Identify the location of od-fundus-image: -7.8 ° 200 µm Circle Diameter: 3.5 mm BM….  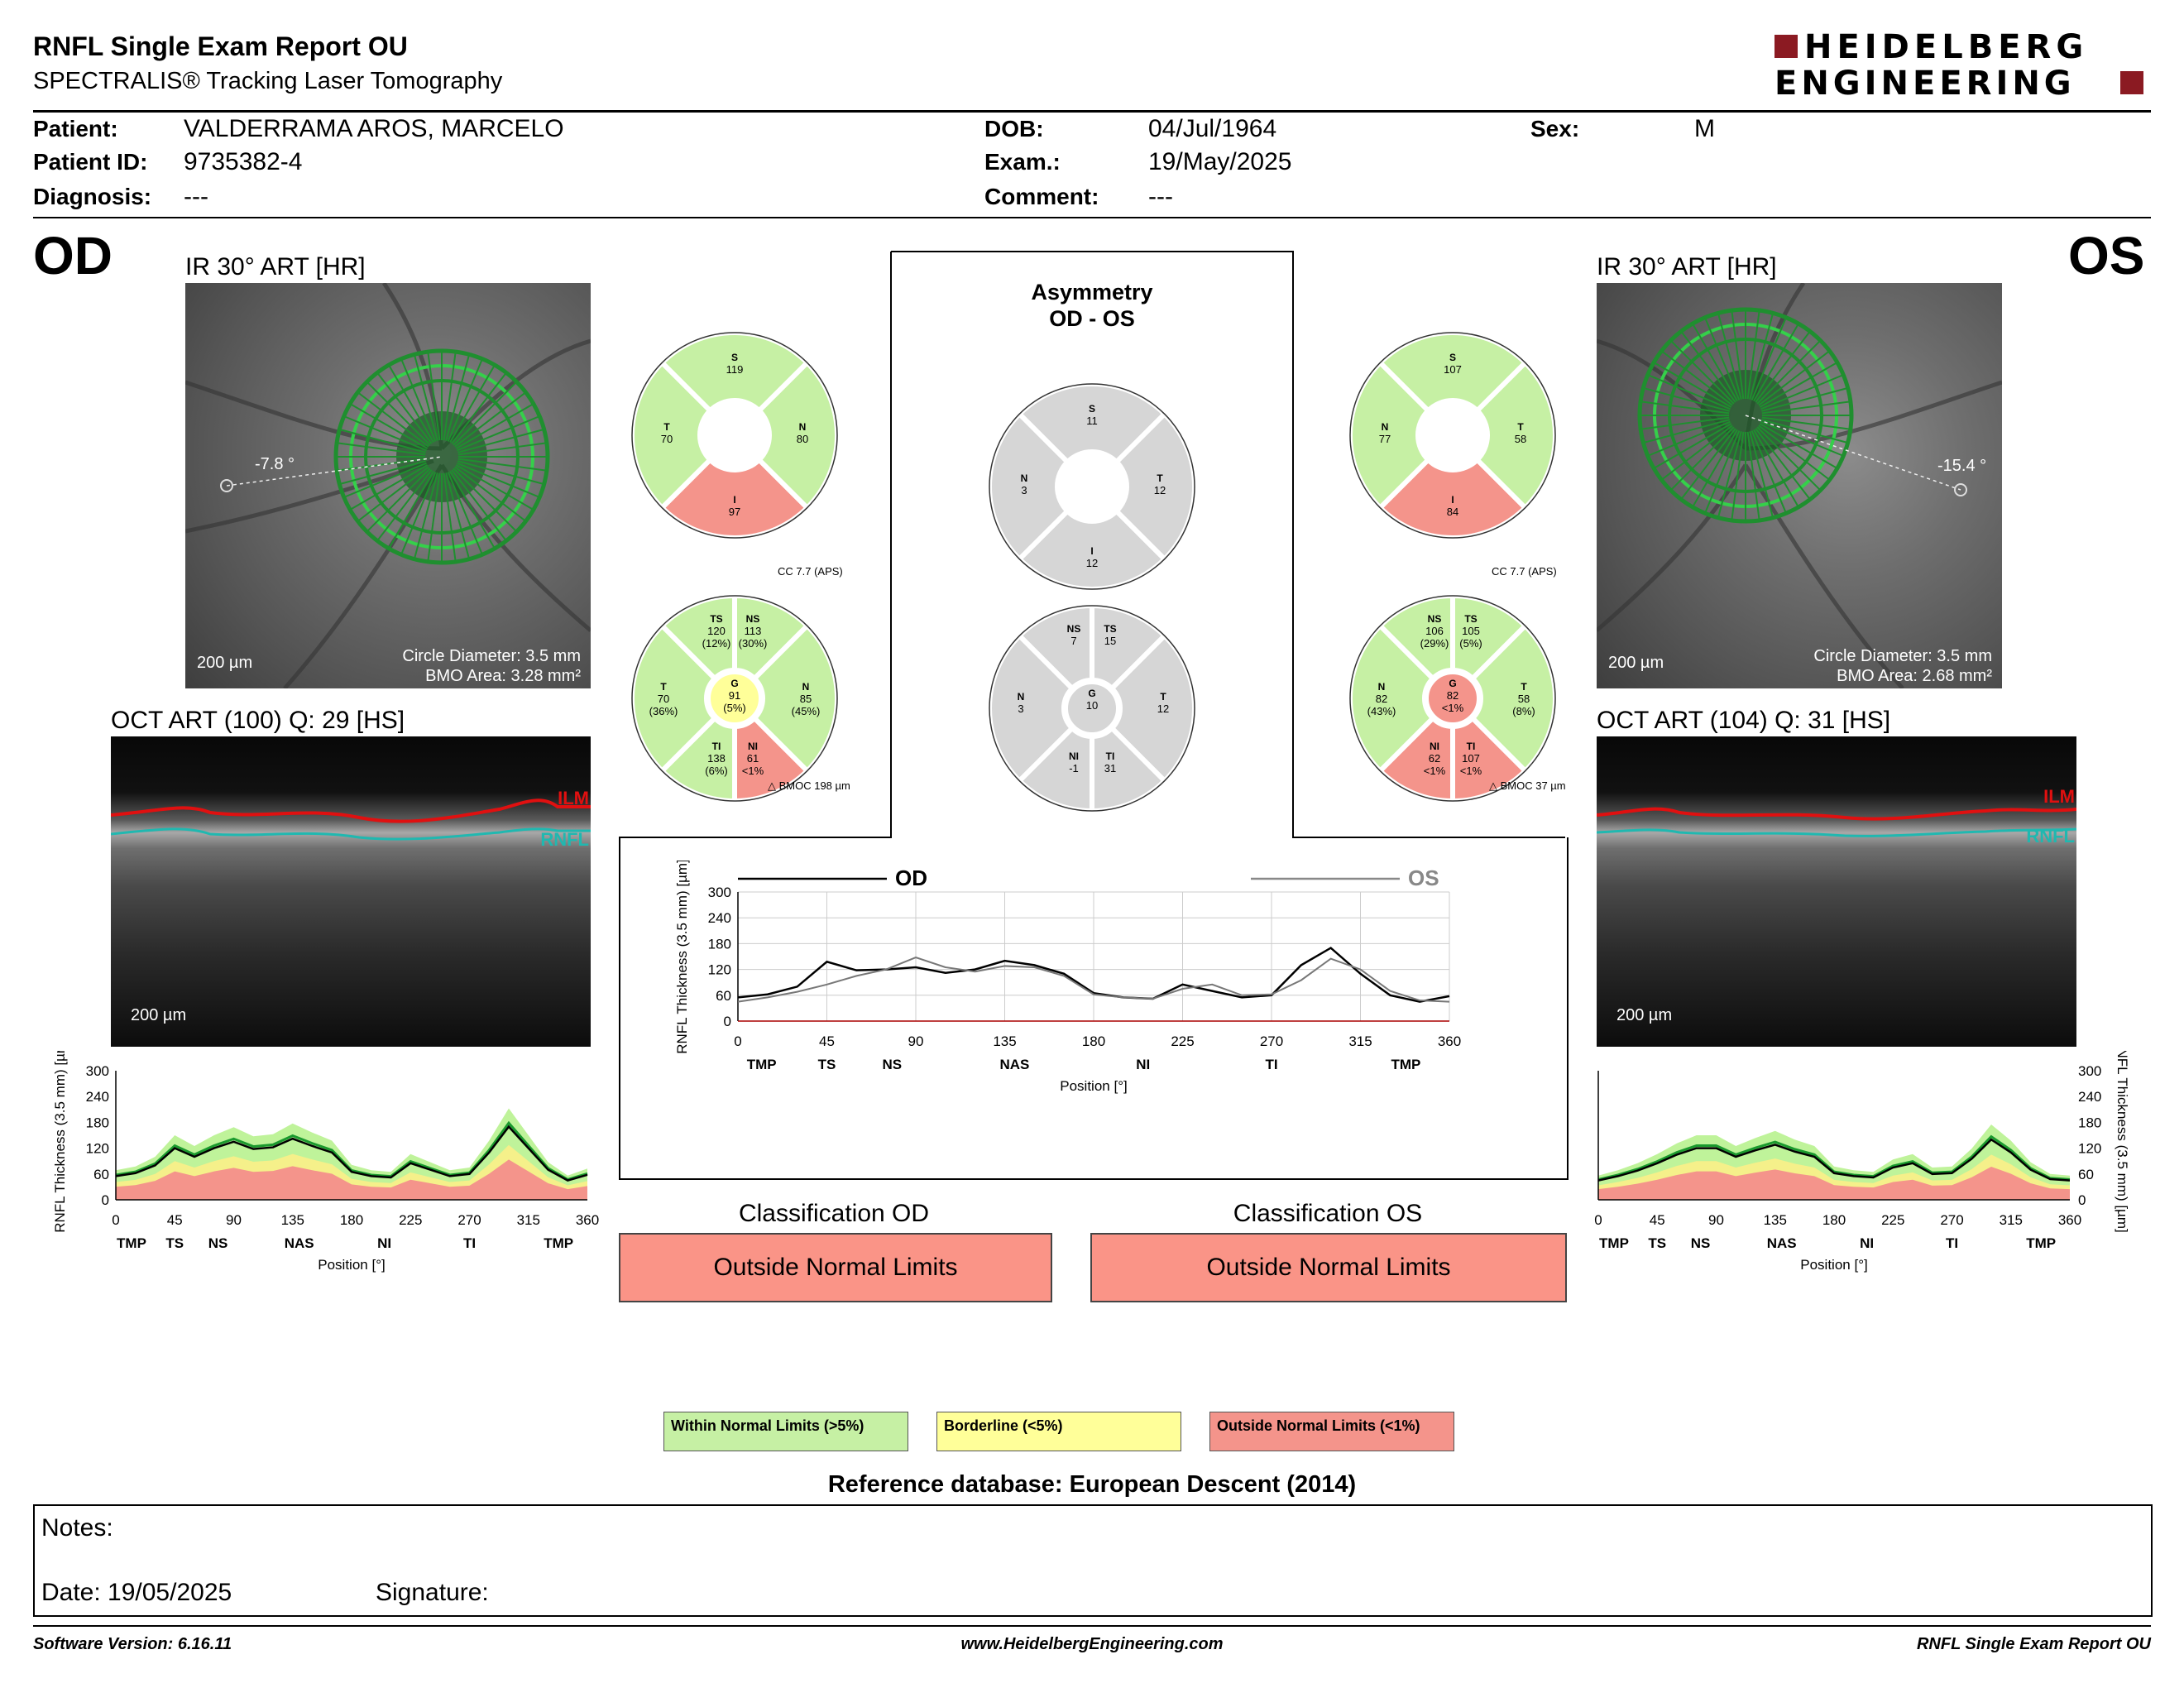
(388, 485).